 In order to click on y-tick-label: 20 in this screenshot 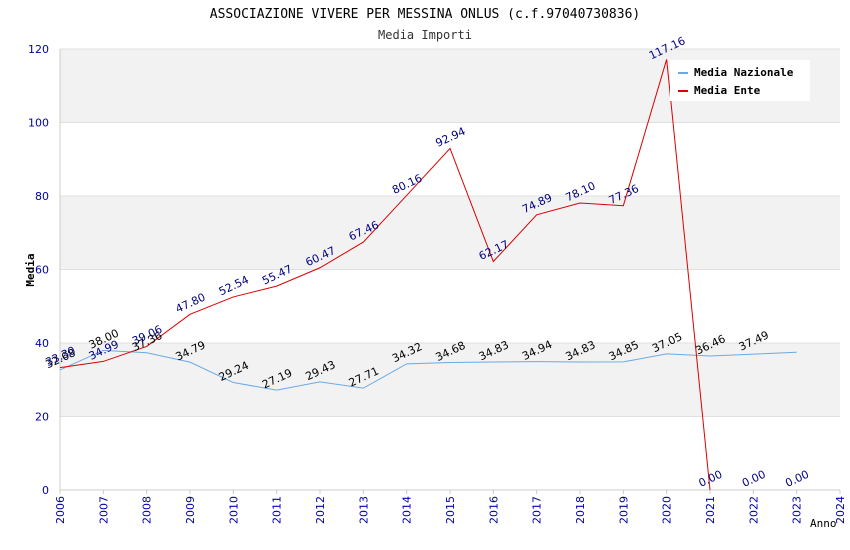, I will do `click(42, 417)`.